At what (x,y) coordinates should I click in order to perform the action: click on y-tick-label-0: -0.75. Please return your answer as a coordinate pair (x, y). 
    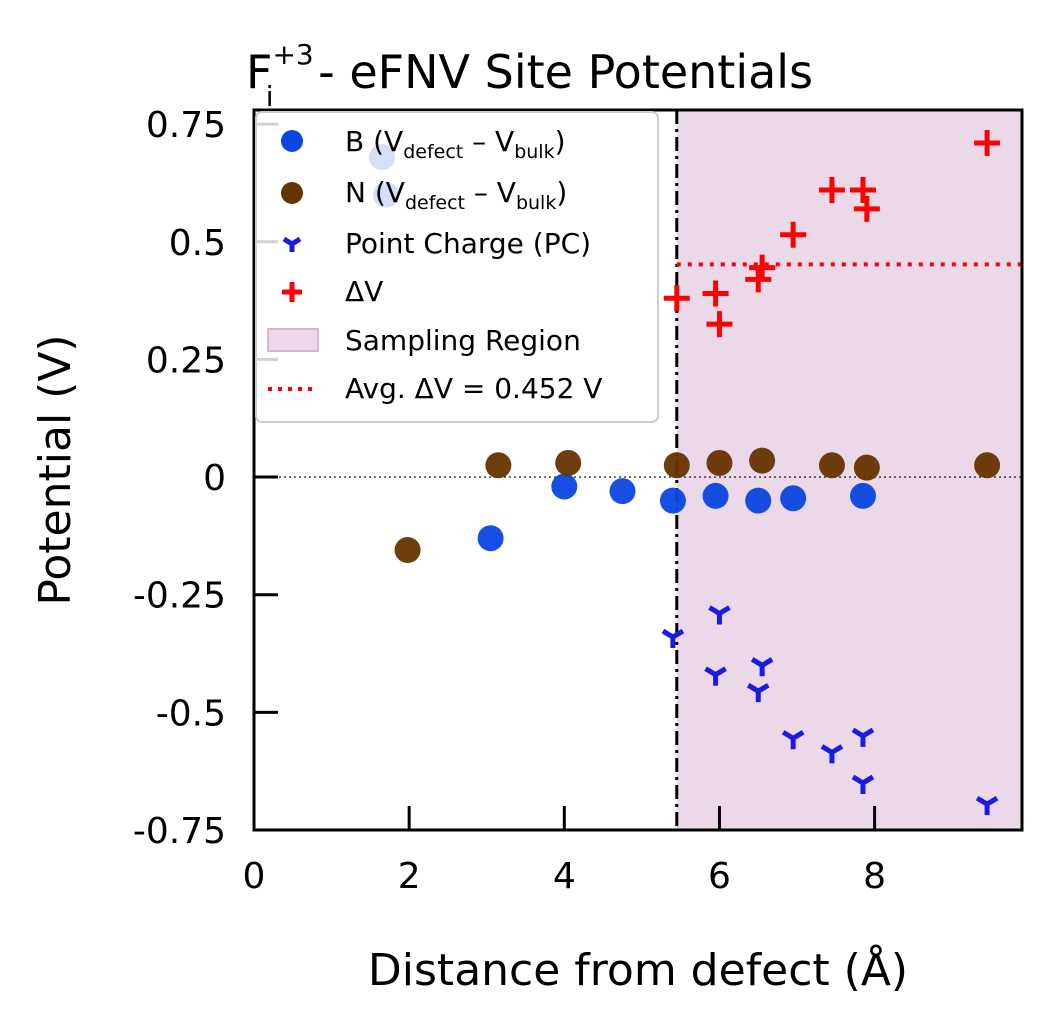
    Looking at the image, I should click on (179, 831).